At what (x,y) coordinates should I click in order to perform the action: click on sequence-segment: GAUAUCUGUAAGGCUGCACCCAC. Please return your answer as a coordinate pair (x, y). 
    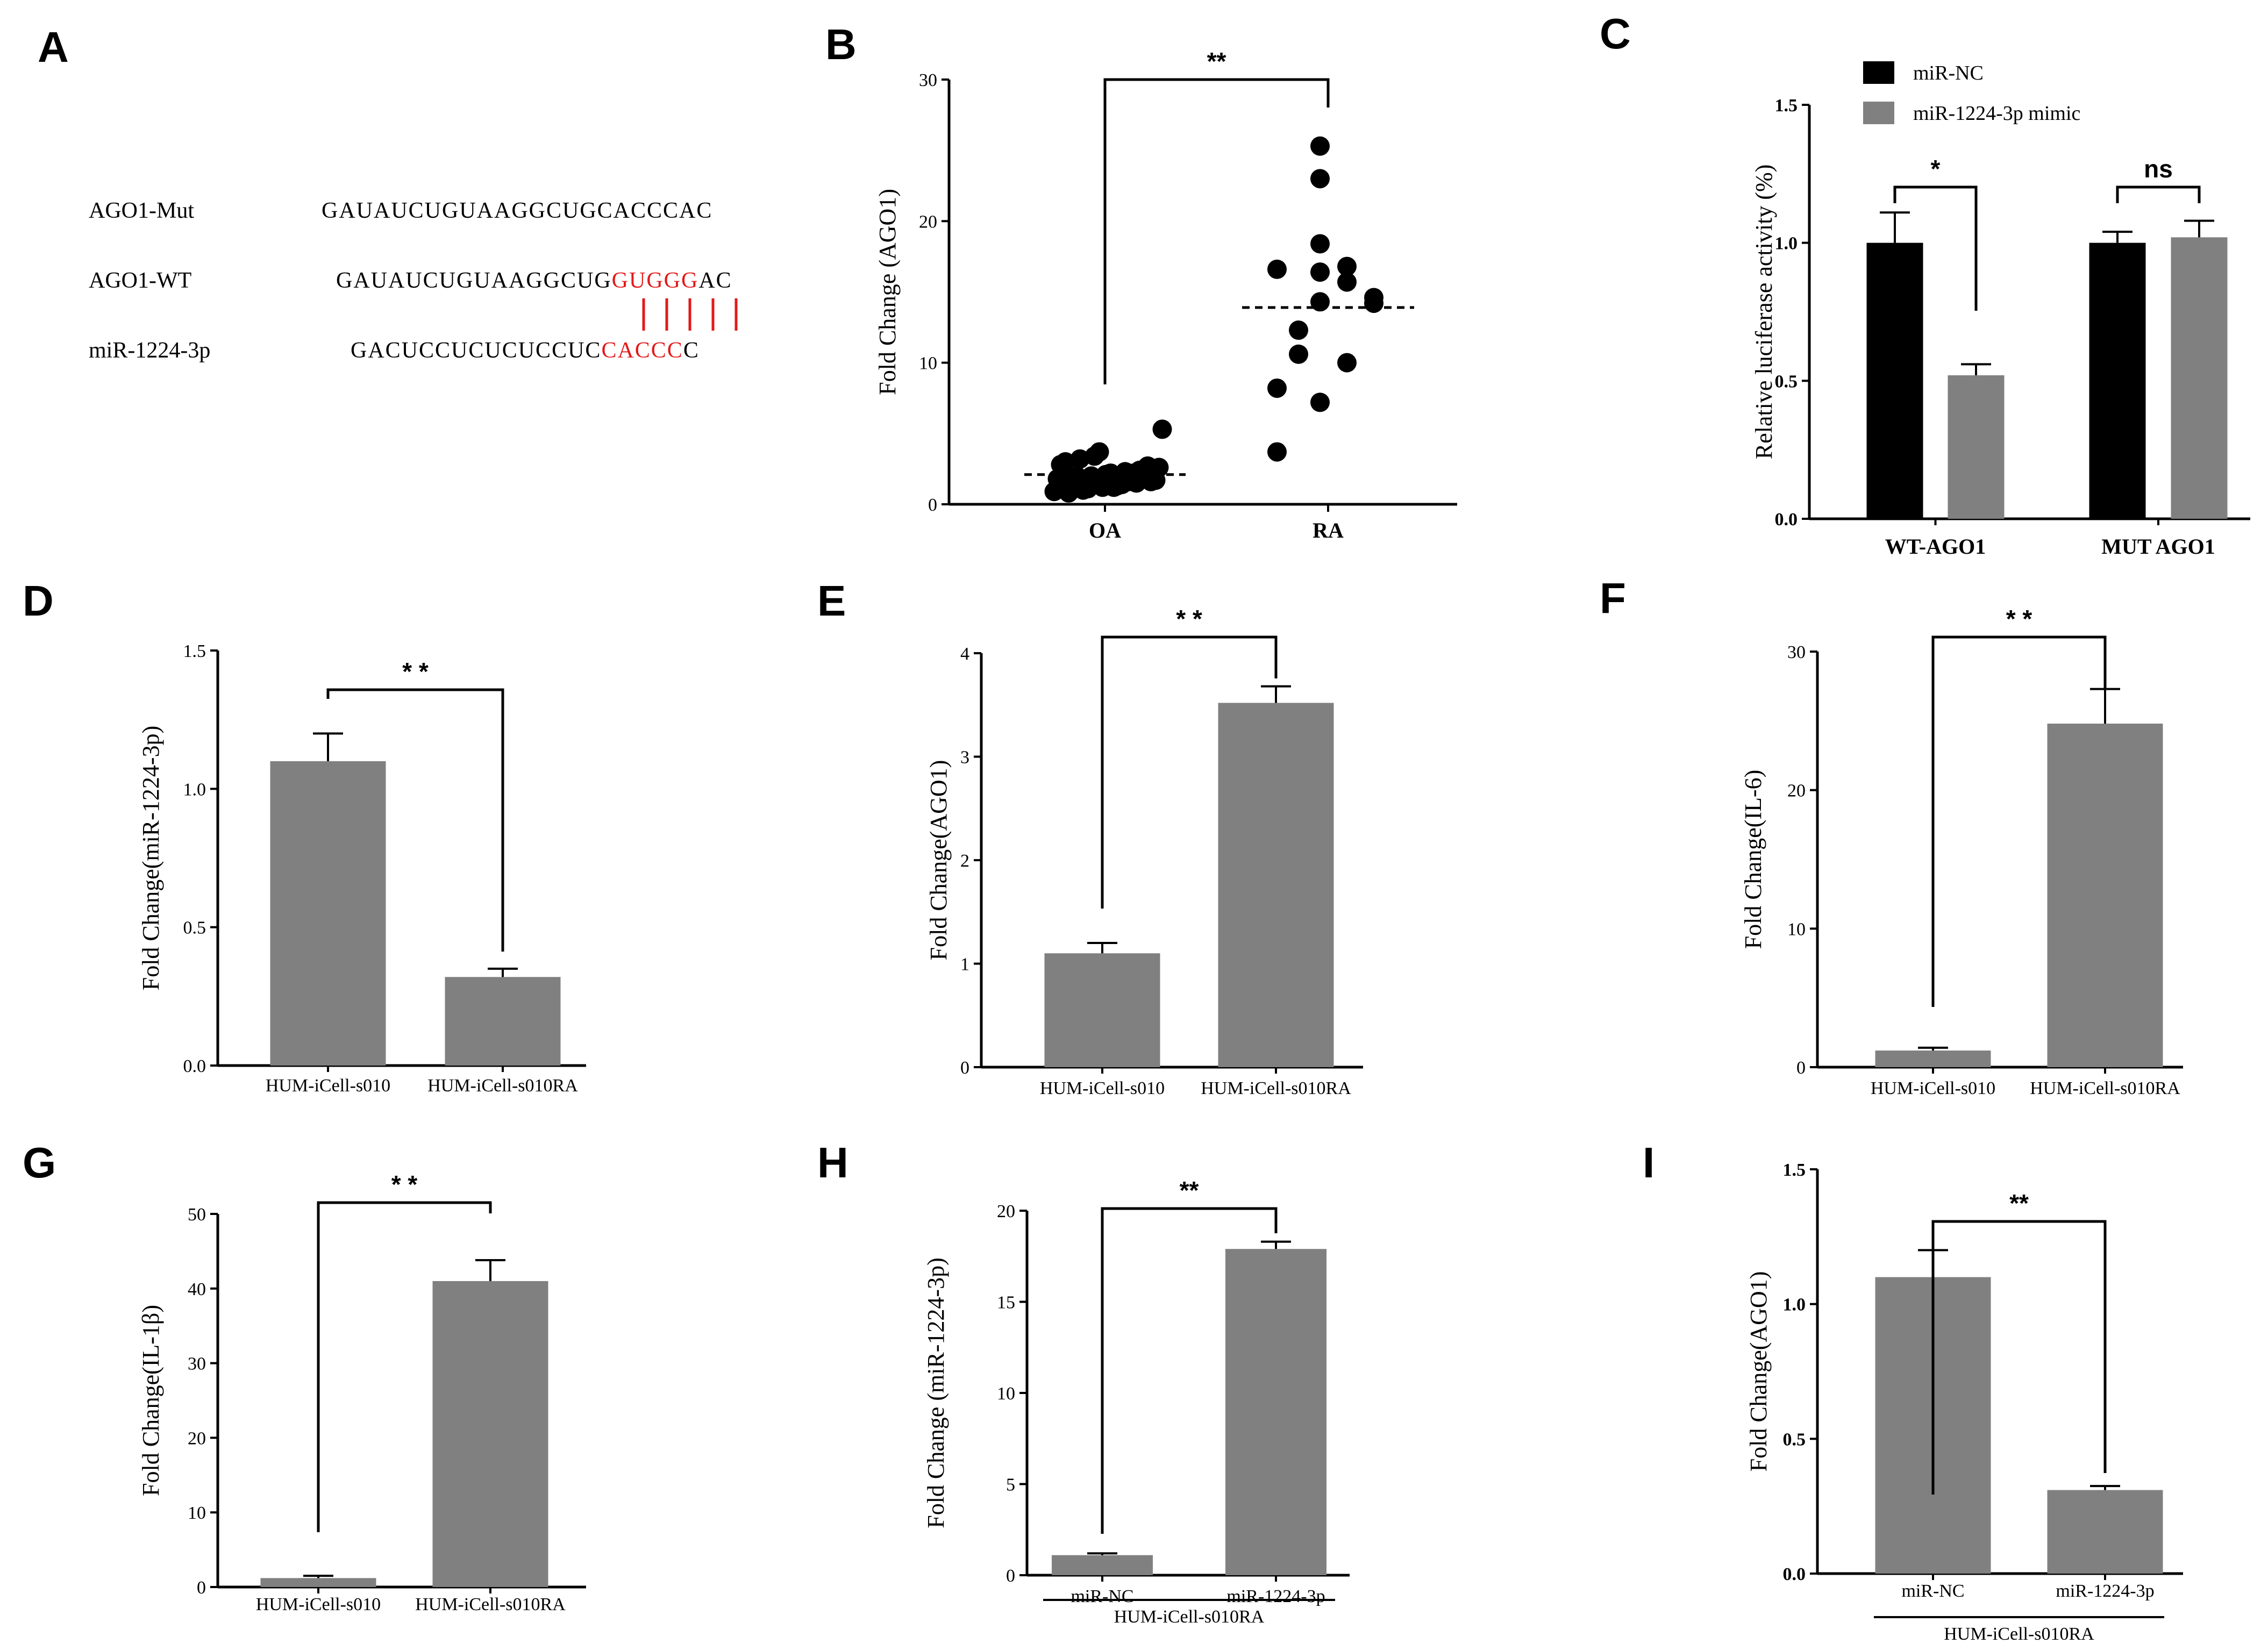
    Looking at the image, I should click on (517, 211).